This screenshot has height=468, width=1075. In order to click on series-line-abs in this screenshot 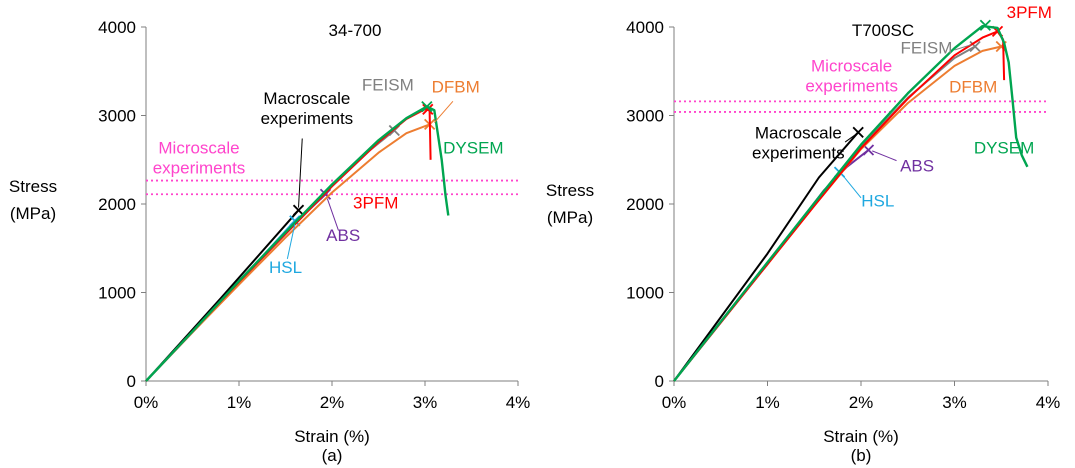, I will do `click(771, 265)`.